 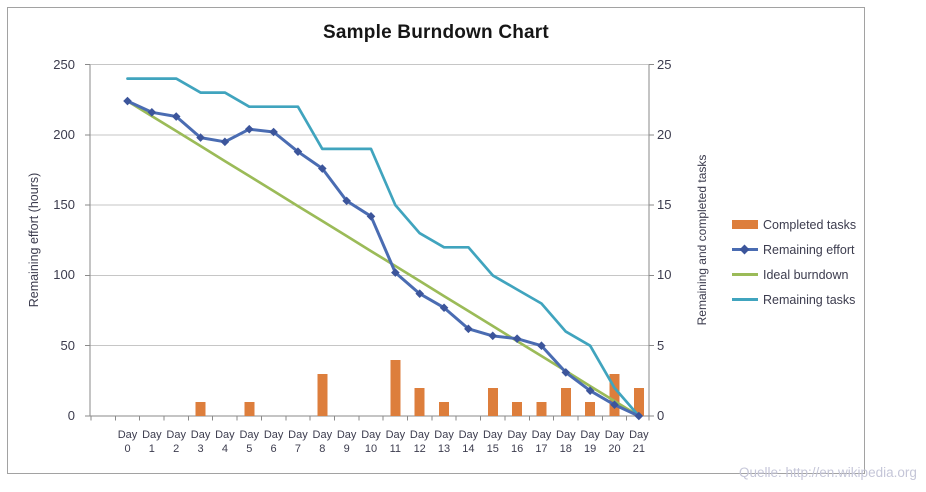 What do you see at coordinates (809, 249) in the screenshot?
I see `legend-label: Remaining effort` at bounding box center [809, 249].